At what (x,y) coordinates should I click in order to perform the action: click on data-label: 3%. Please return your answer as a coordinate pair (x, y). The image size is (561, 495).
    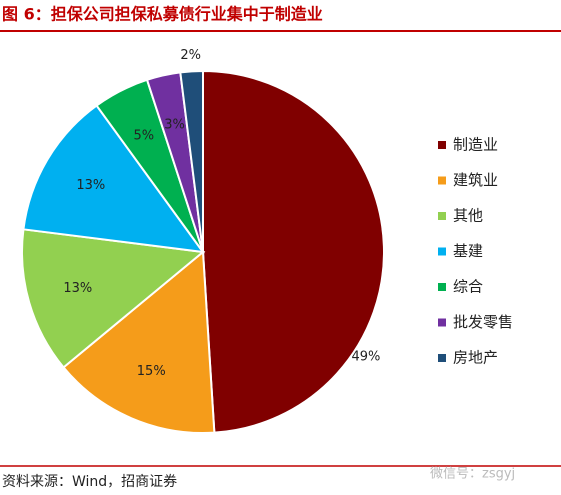
    Looking at the image, I should click on (174, 124).